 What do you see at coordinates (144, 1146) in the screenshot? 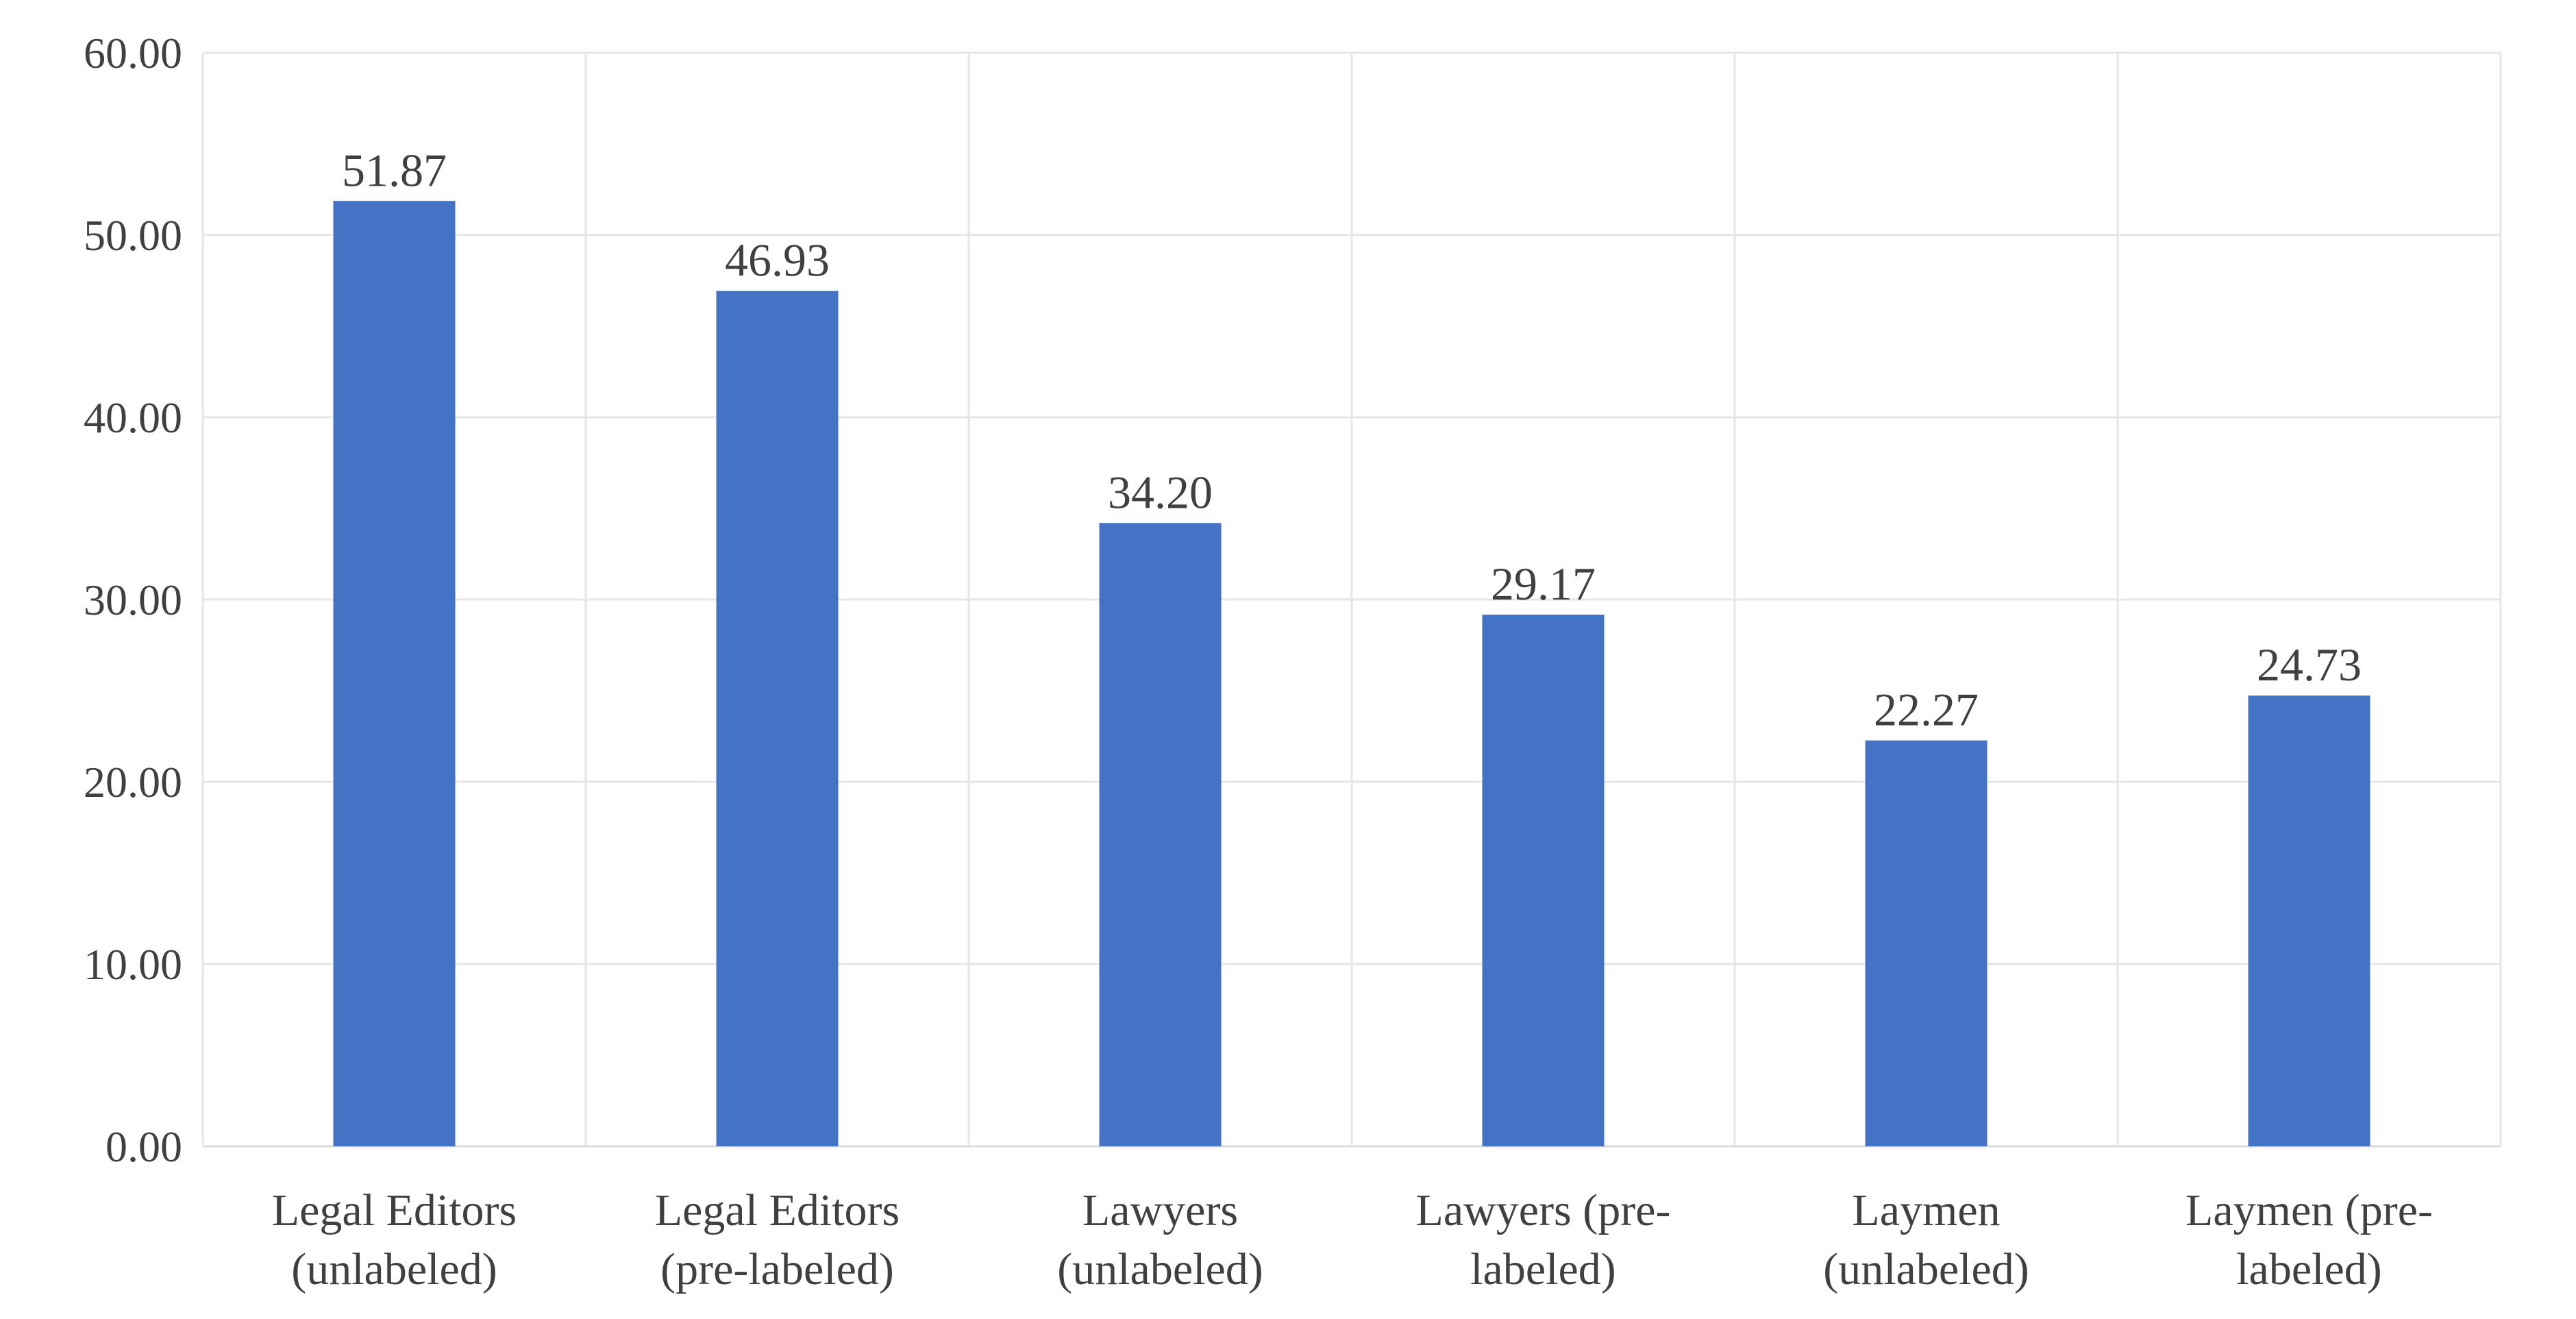
I see `y-tick-label: 0.00` at bounding box center [144, 1146].